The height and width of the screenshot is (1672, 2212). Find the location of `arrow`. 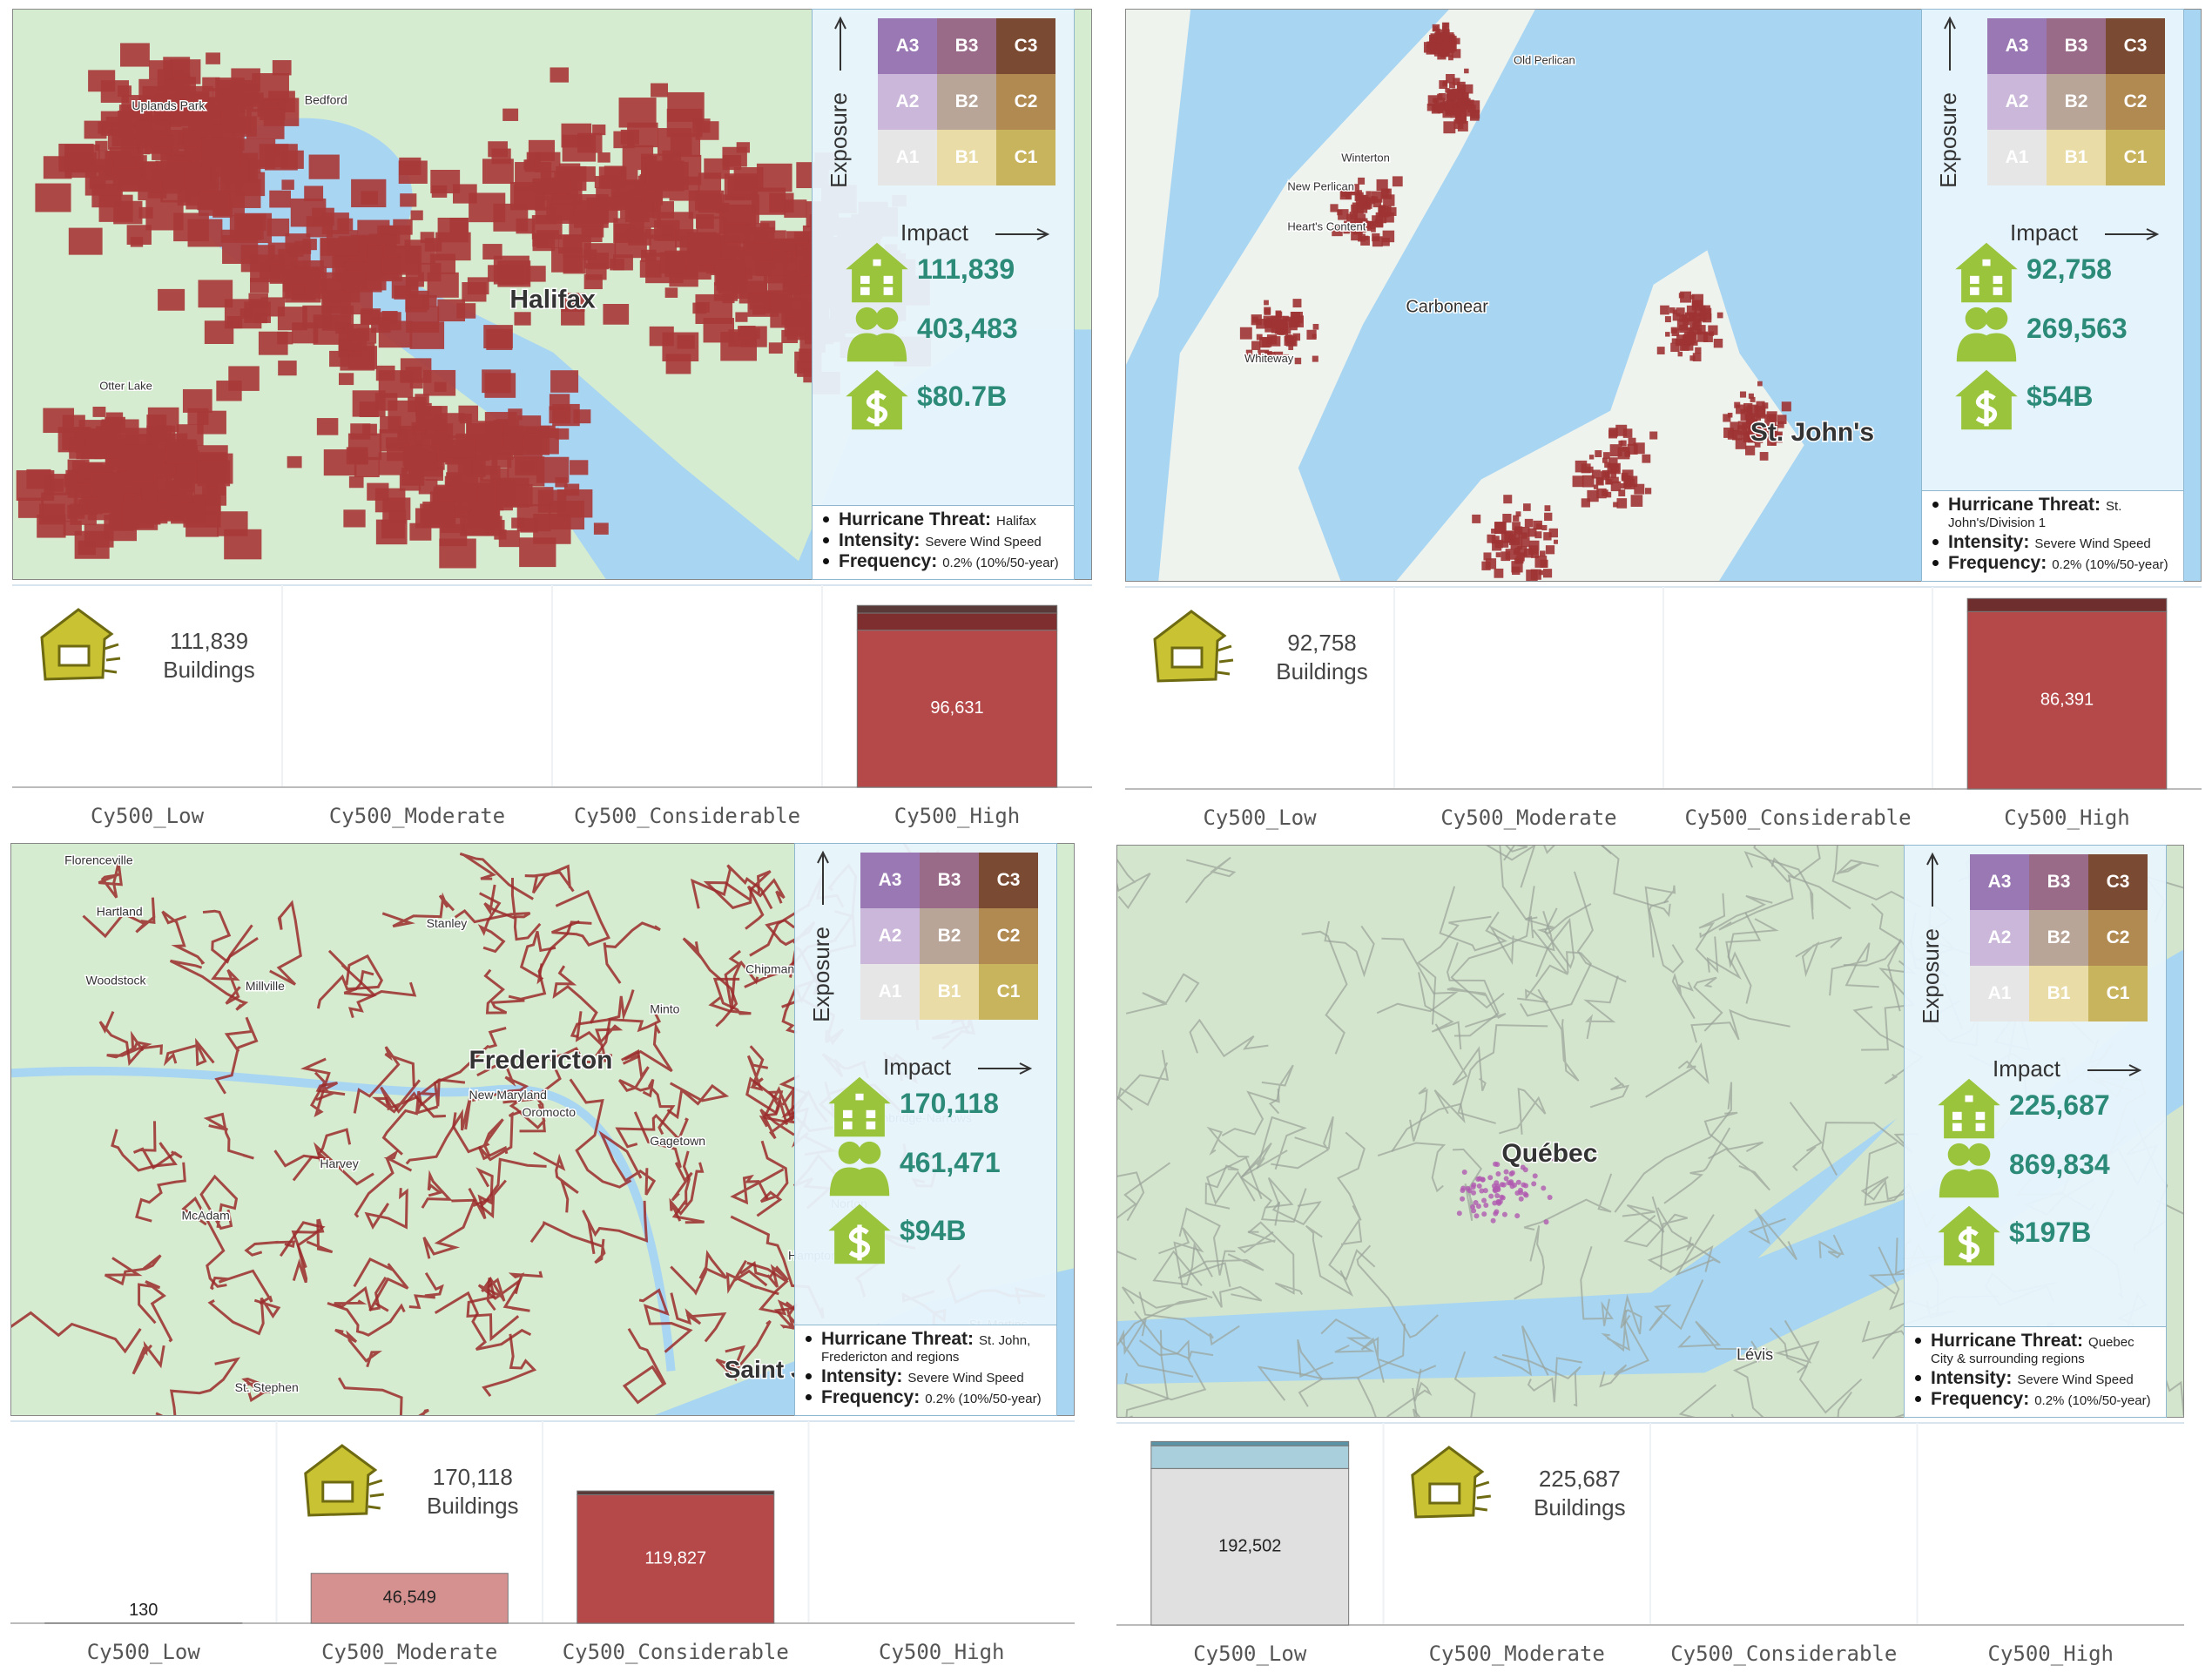

arrow is located at coordinates (1022, 234).